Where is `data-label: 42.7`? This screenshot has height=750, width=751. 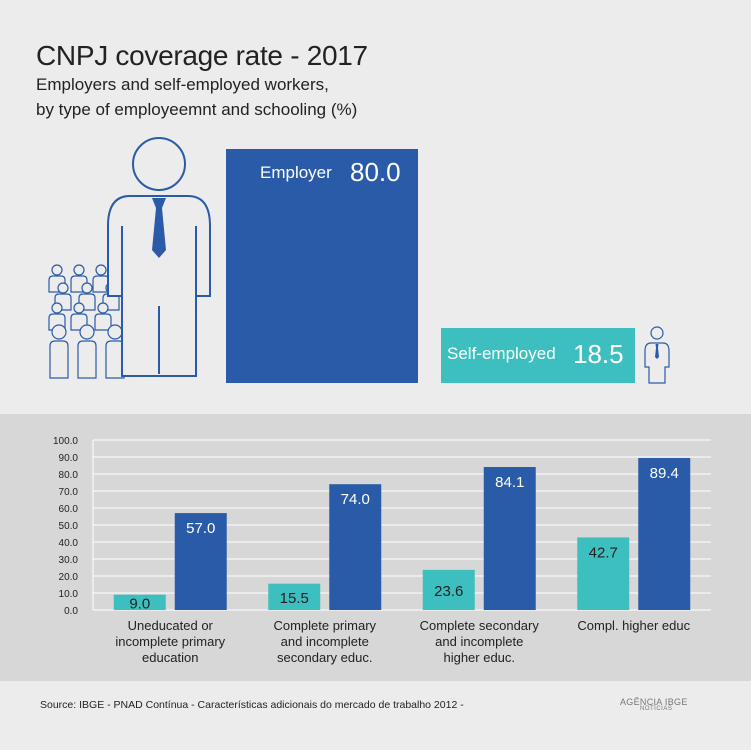
data-label: 42.7 is located at coordinates (603, 552).